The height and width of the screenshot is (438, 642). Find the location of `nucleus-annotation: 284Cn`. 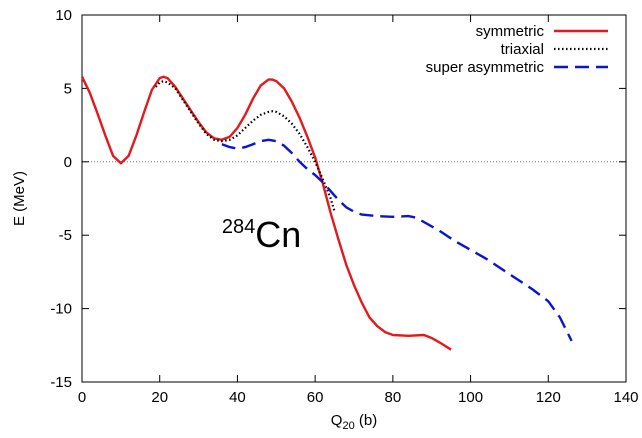

nucleus-annotation: 284Cn is located at coordinates (261, 234).